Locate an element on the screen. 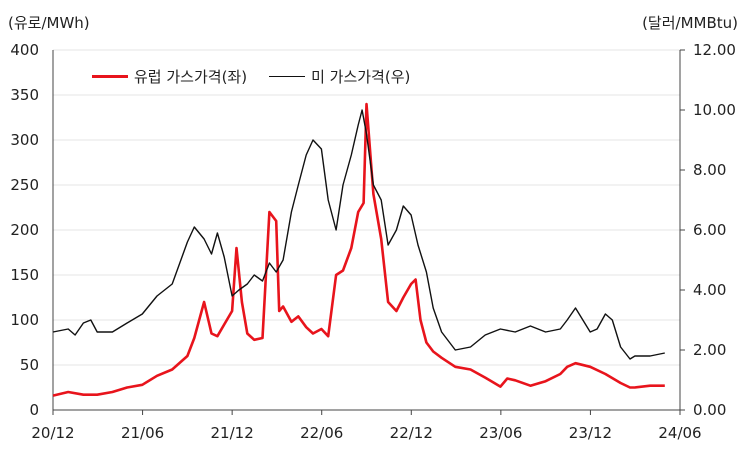 This screenshot has height=451, width=748. y-left-tick-label: 100 is located at coordinates (24, 320).